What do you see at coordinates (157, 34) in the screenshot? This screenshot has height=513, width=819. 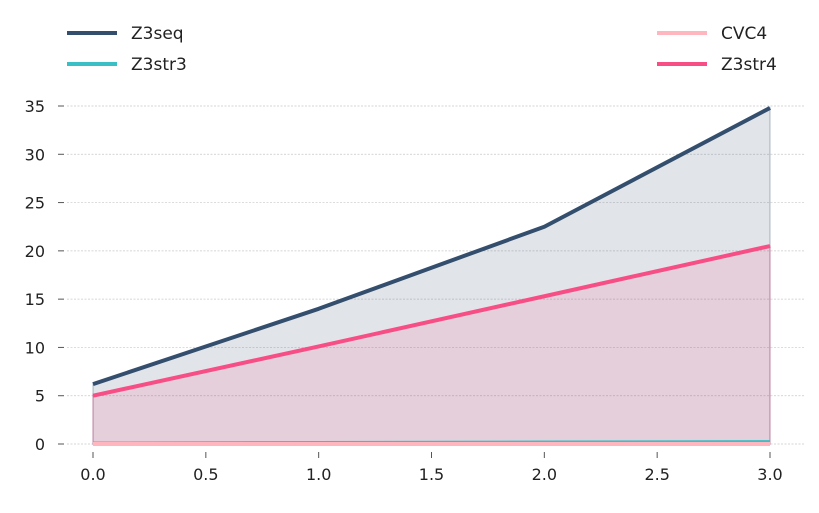 I see `legend-label-z3seq: Z3seq` at bounding box center [157, 34].